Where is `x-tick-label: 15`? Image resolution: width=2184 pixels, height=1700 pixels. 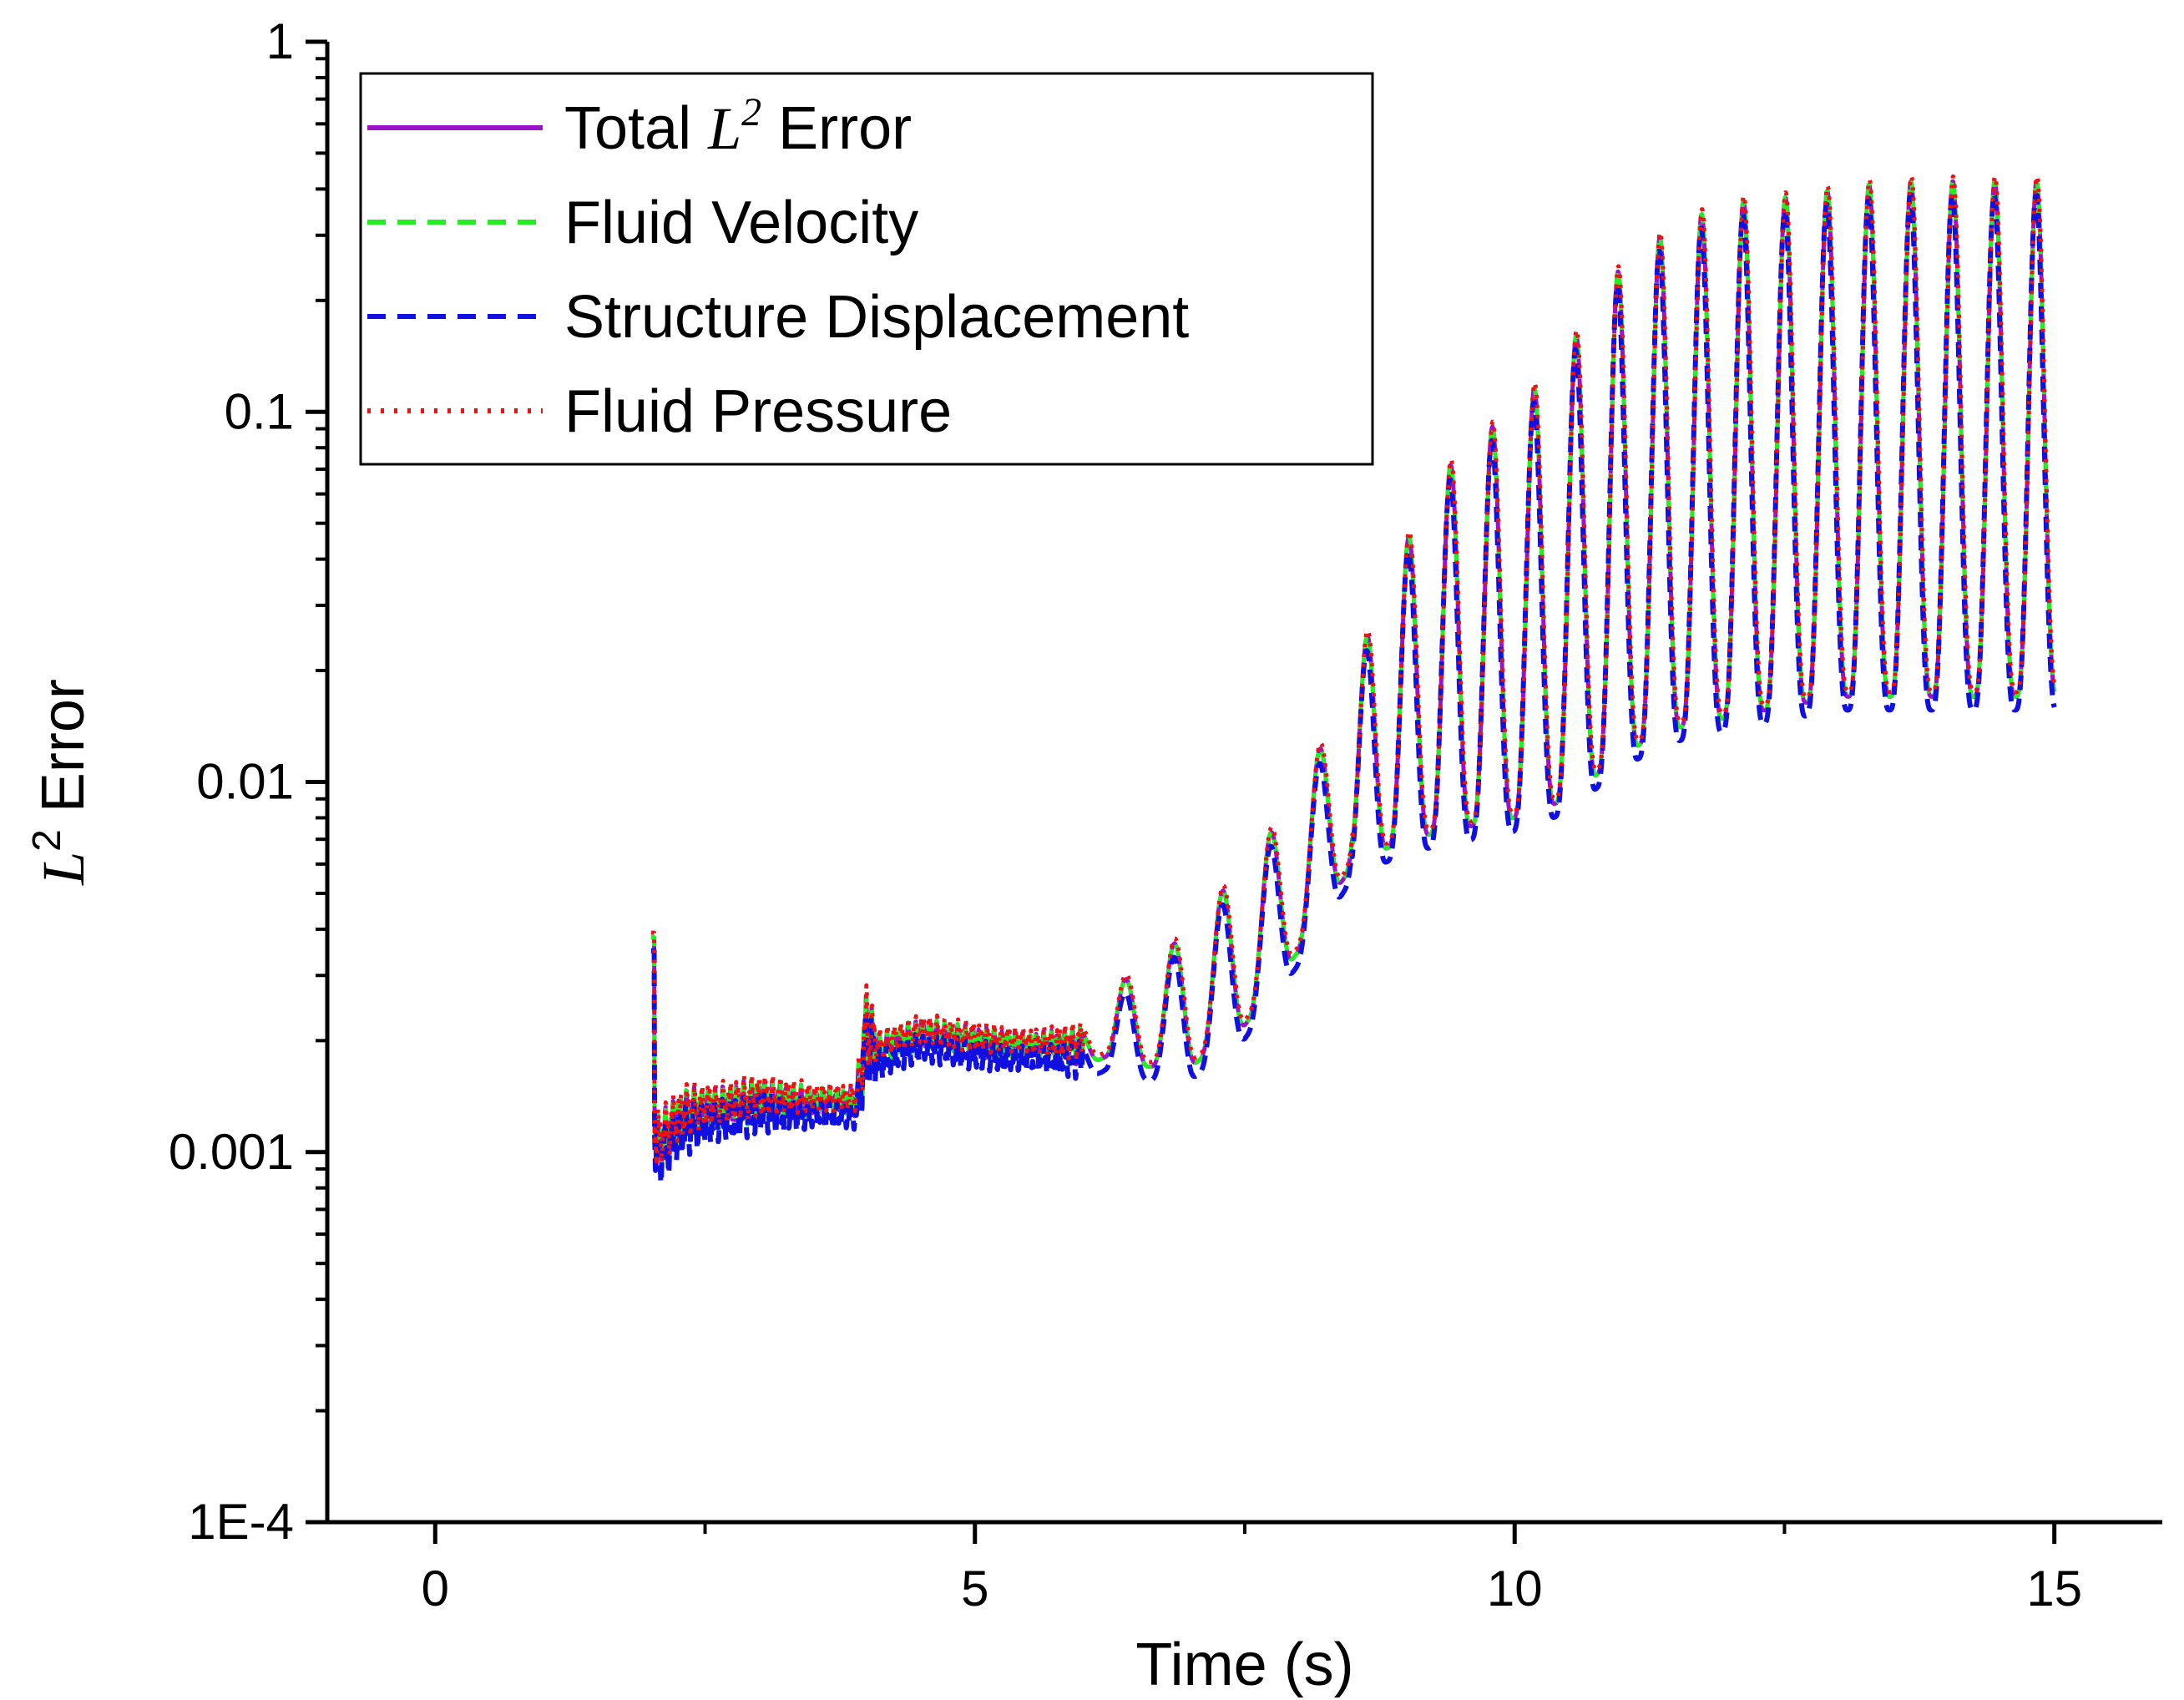 x-tick-label: 15 is located at coordinates (2054, 1589).